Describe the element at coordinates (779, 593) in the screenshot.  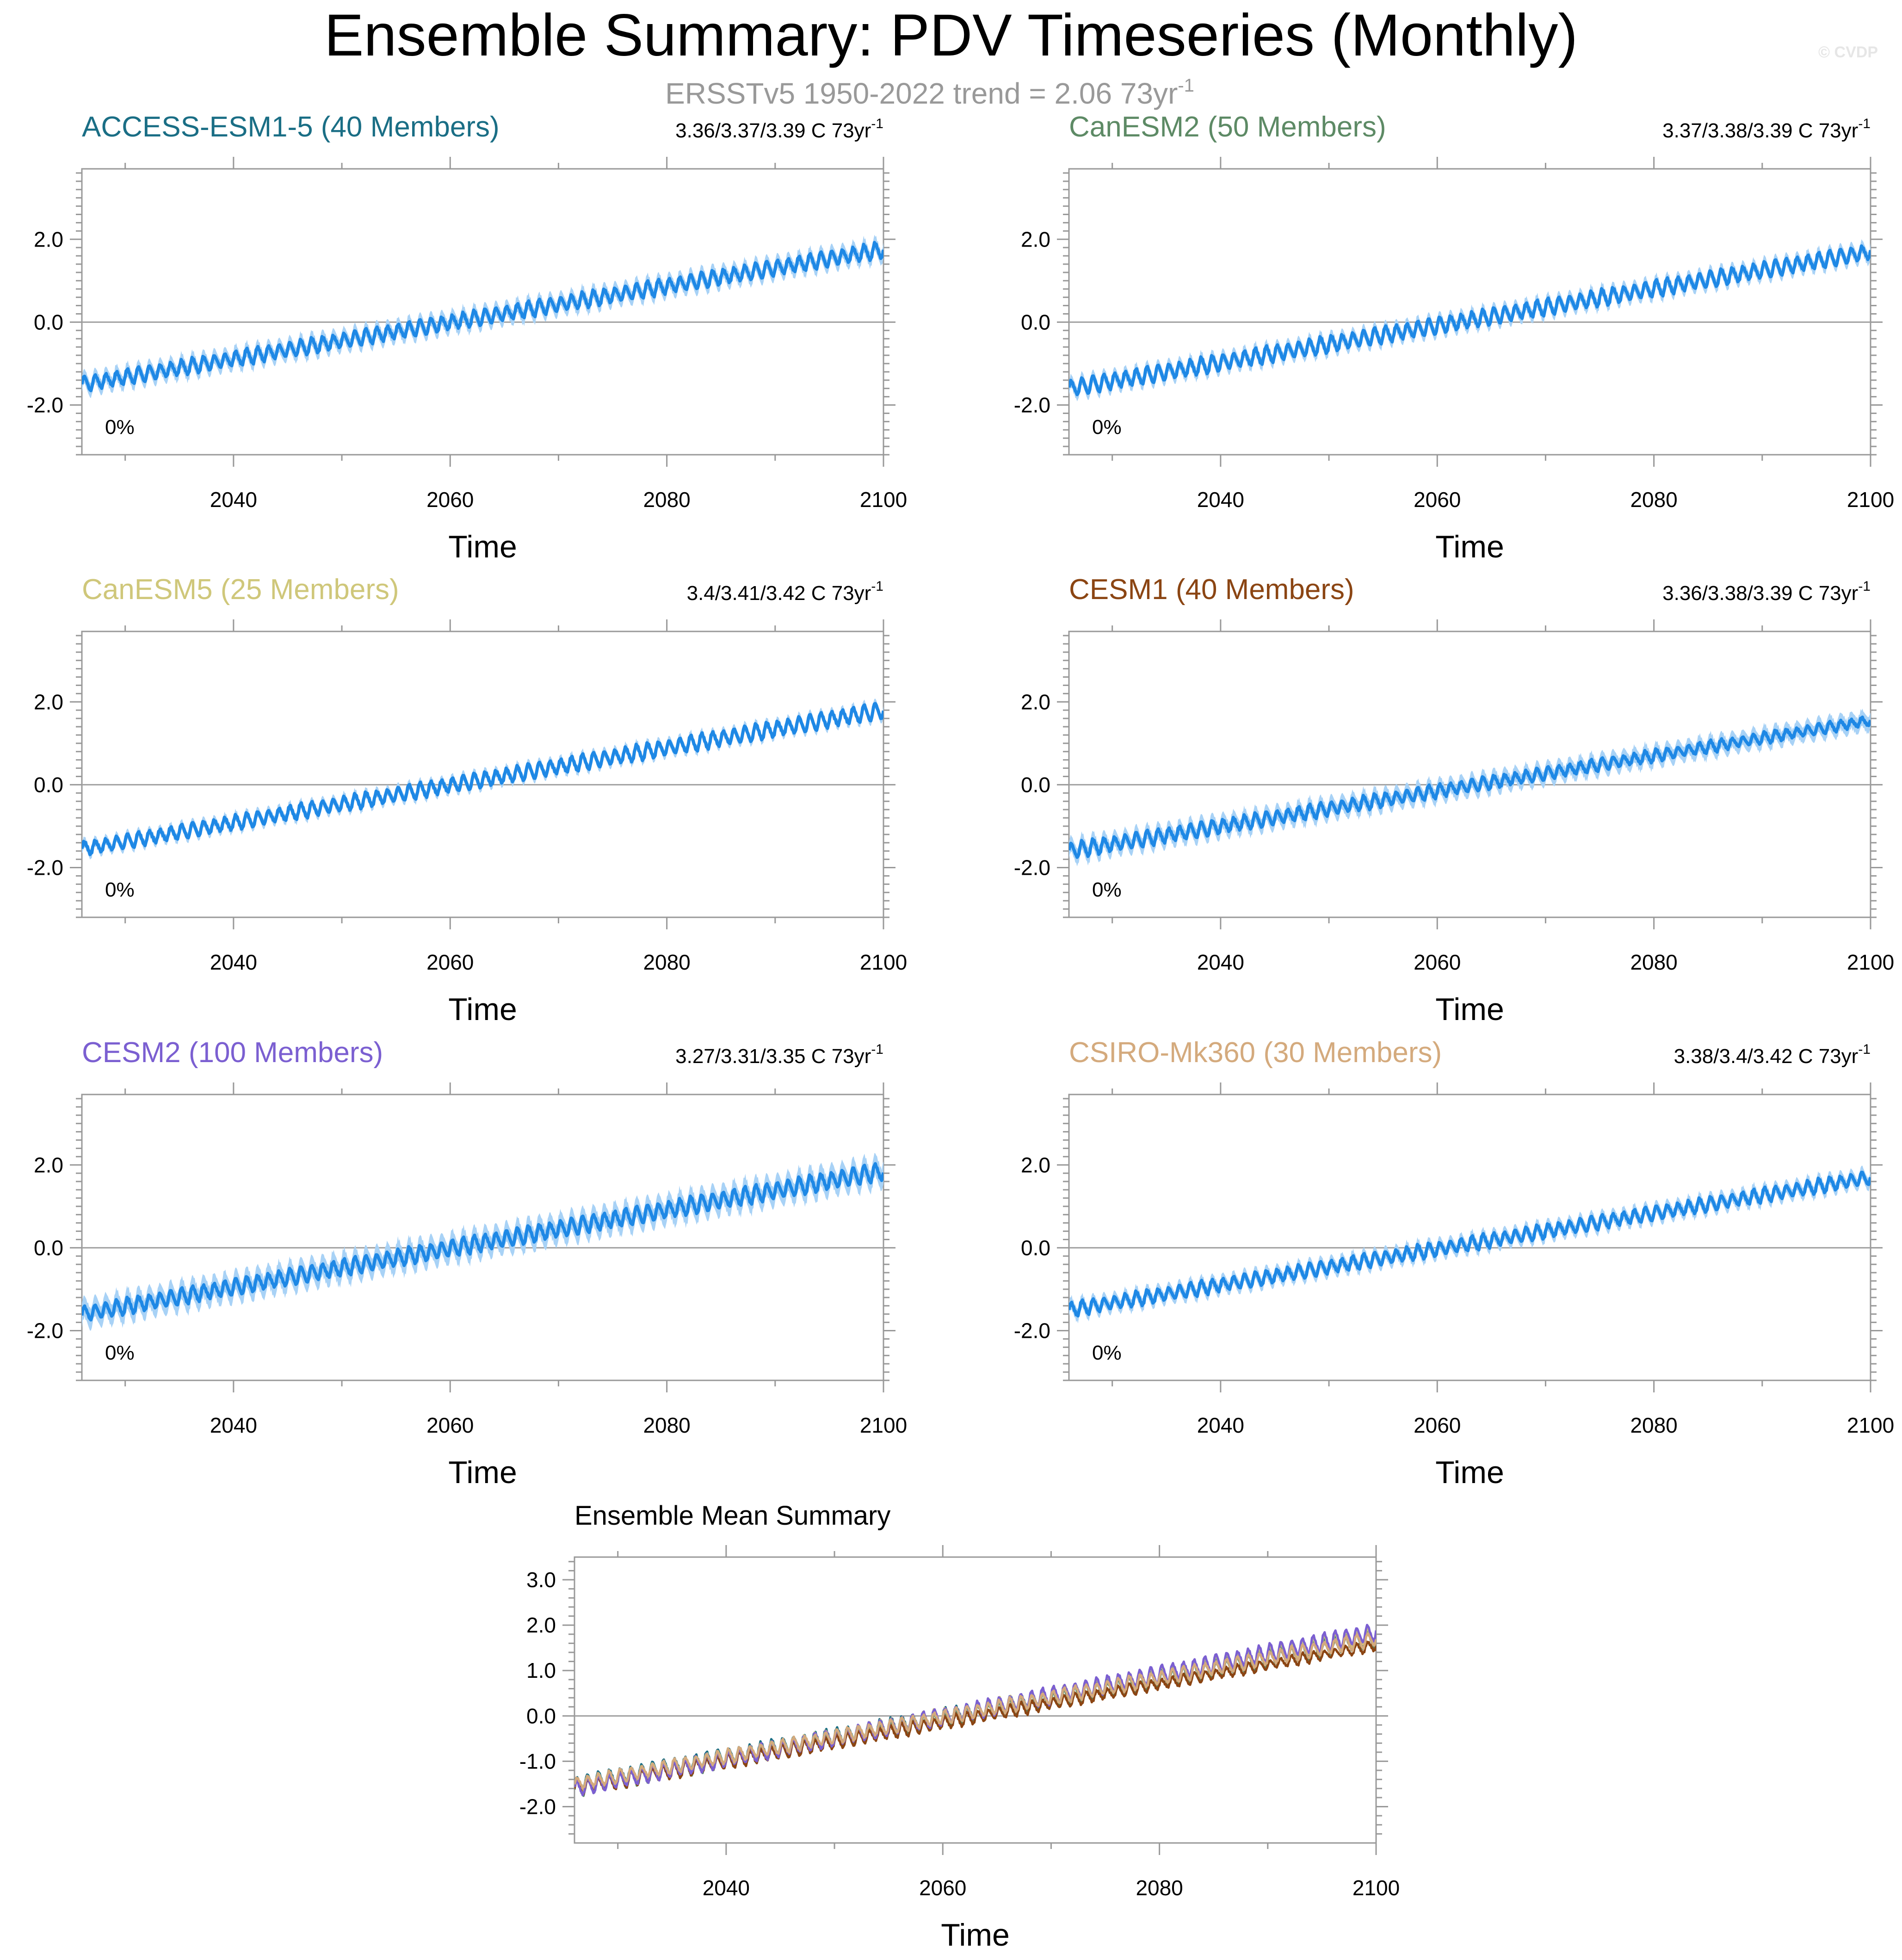
I see `trend-value: 3.4/3.41/3.42 C 73yr` at that location.